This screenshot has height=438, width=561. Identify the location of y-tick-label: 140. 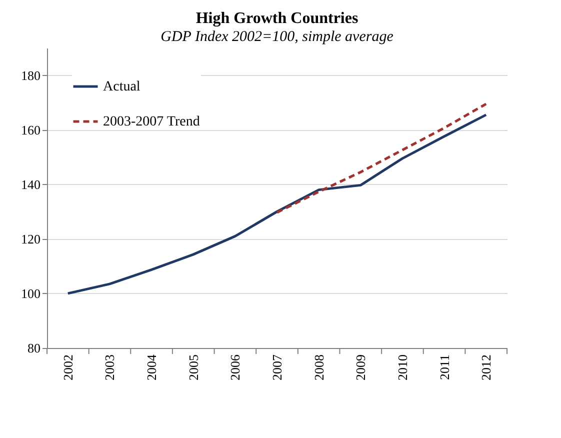
(30, 184).